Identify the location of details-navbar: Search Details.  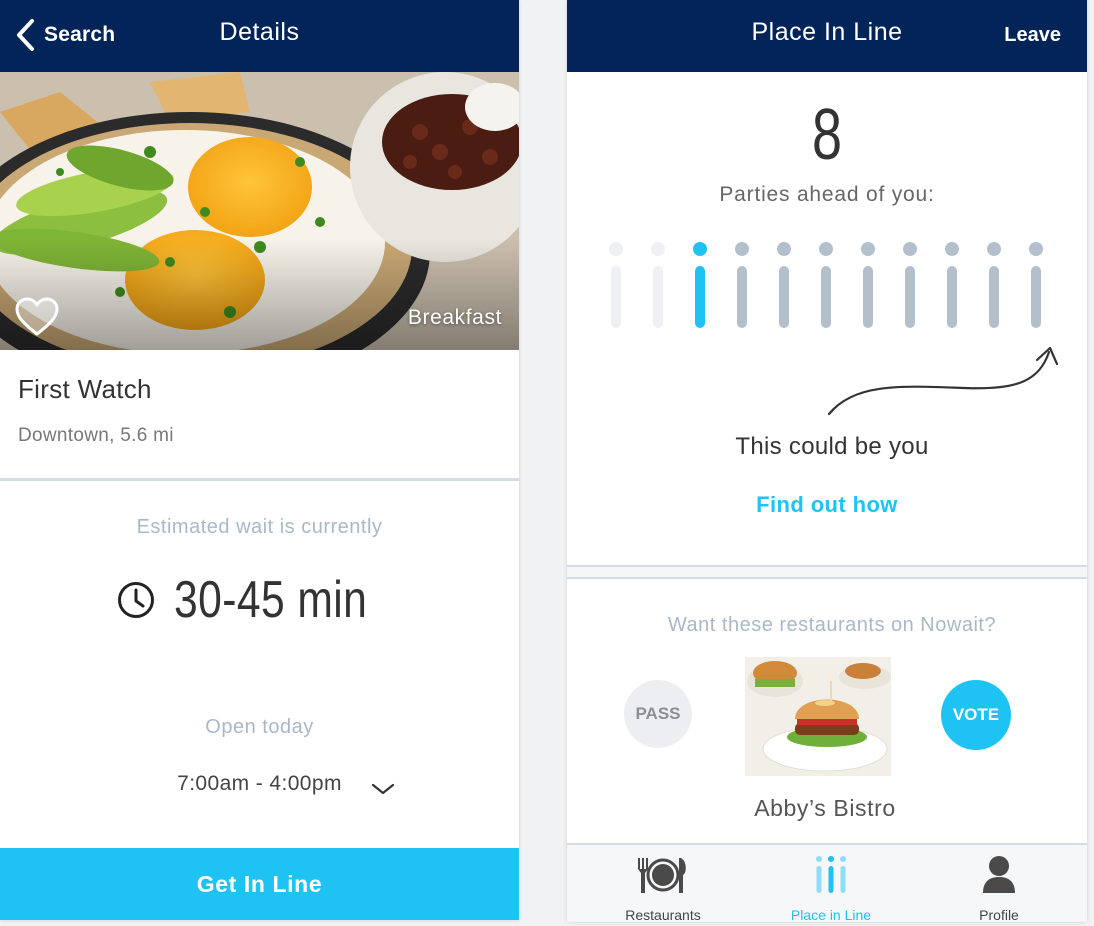
(259, 36).